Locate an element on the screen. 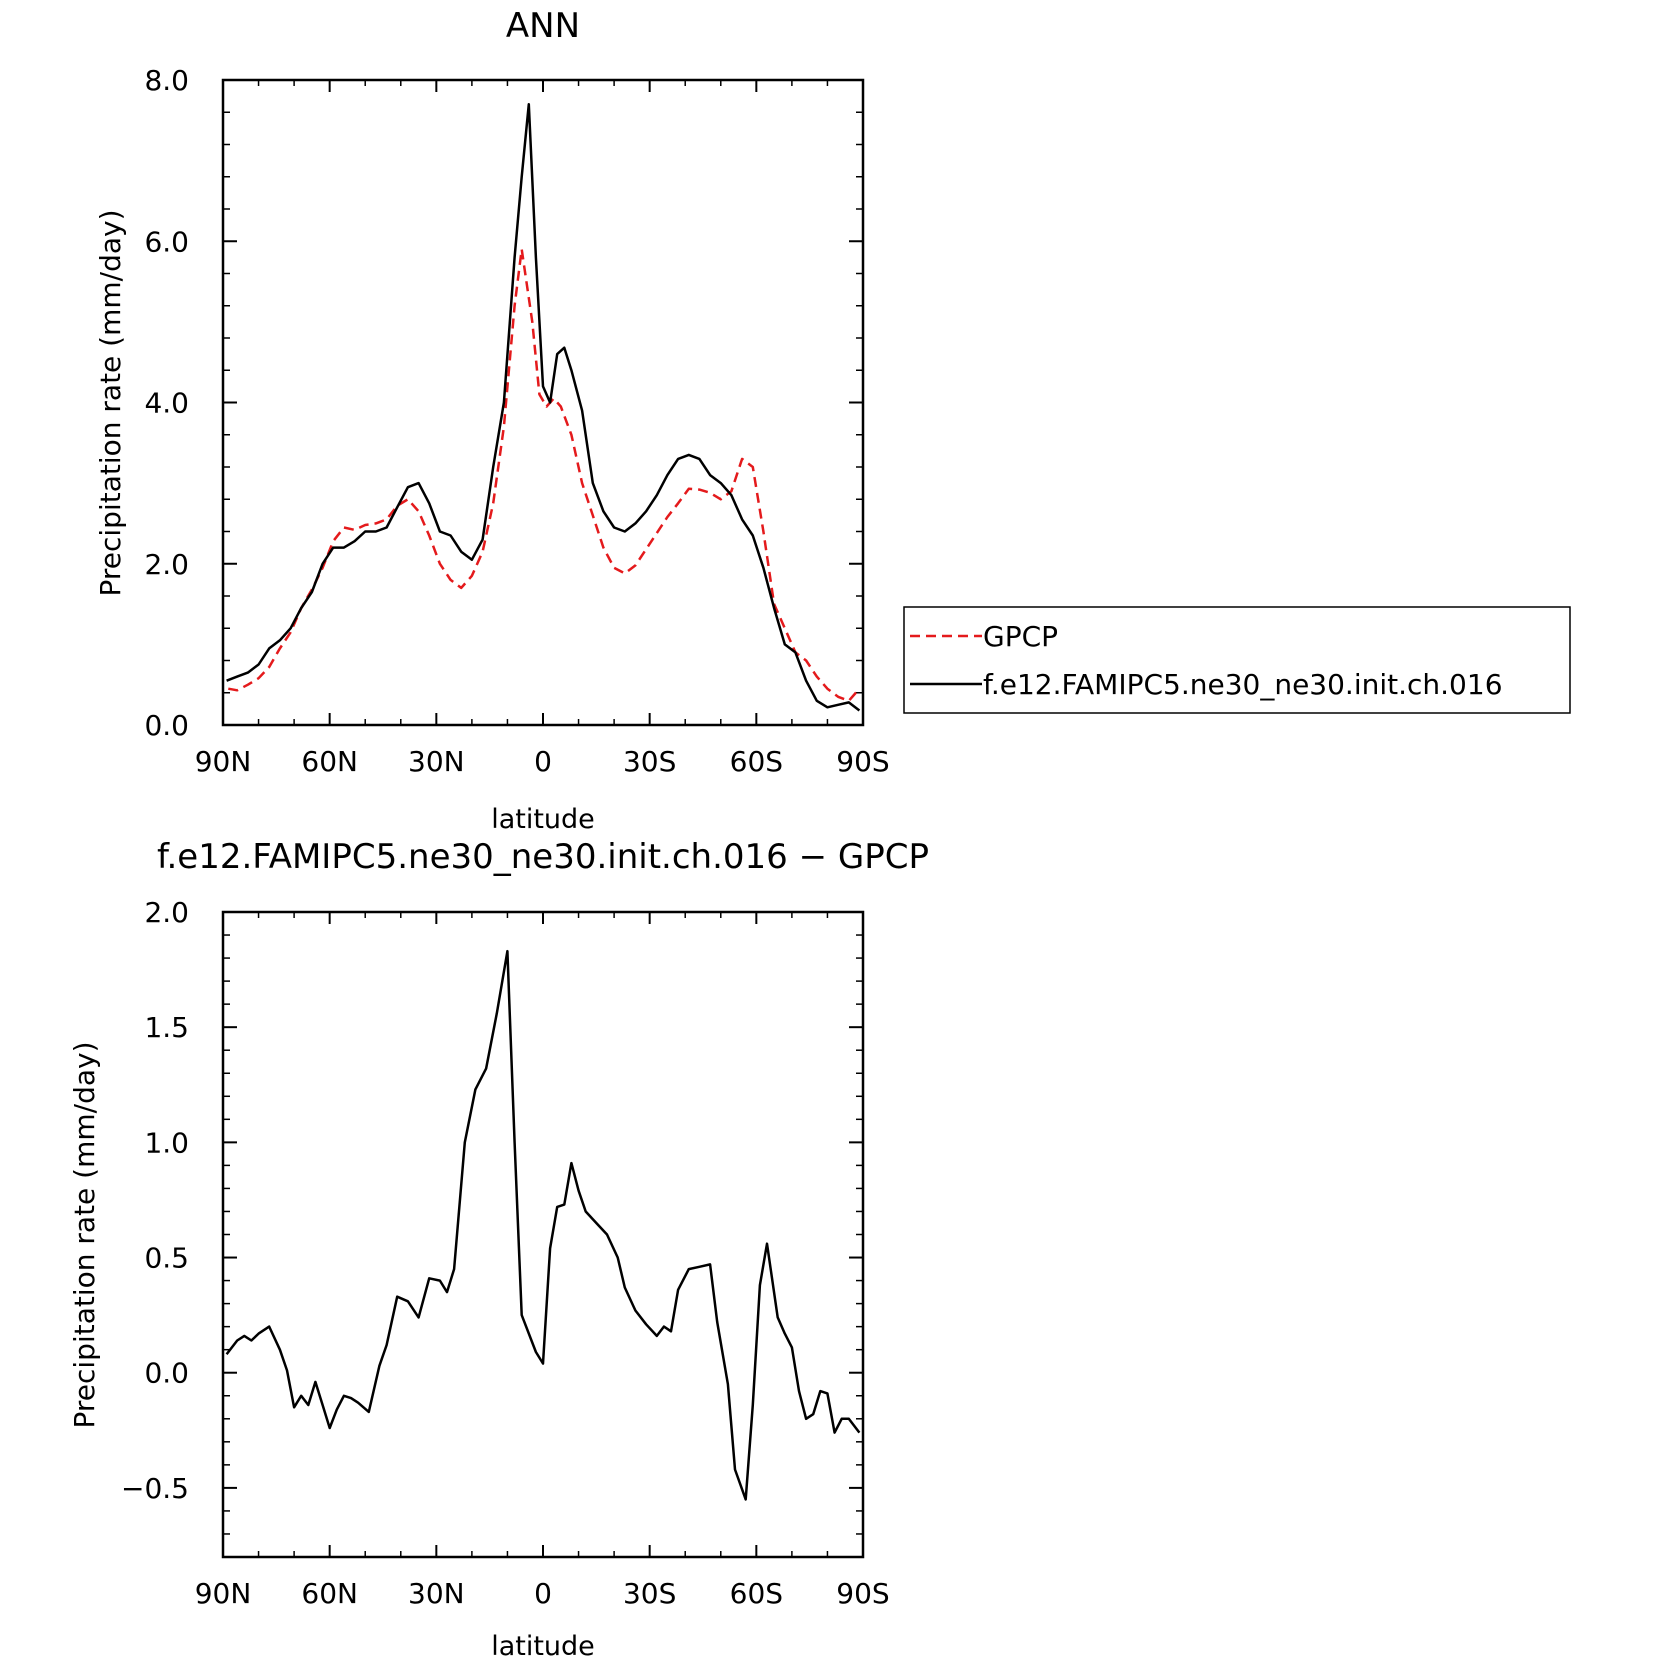 The height and width of the screenshot is (1663, 1660). legend: GPCP f.e12.FAMIPC5.ne30_ne30.init.ch.016 is located at coordinates (1237, 660).